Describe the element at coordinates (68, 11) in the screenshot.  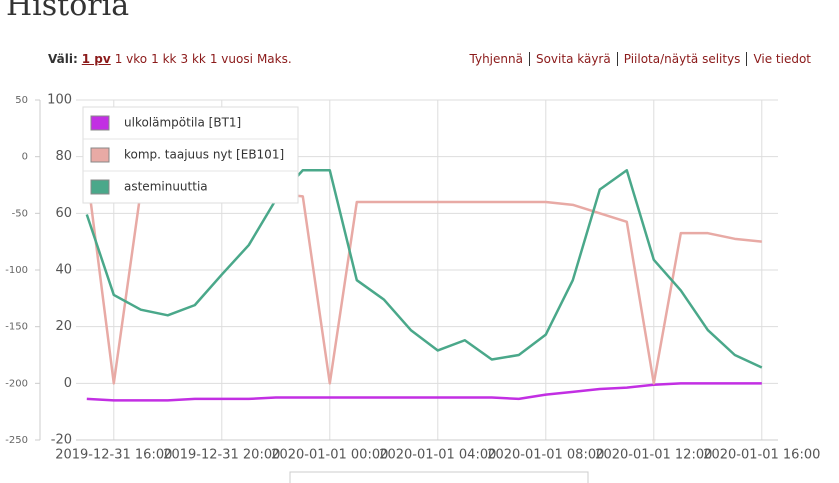
I see `page-title: Historia` at that location.